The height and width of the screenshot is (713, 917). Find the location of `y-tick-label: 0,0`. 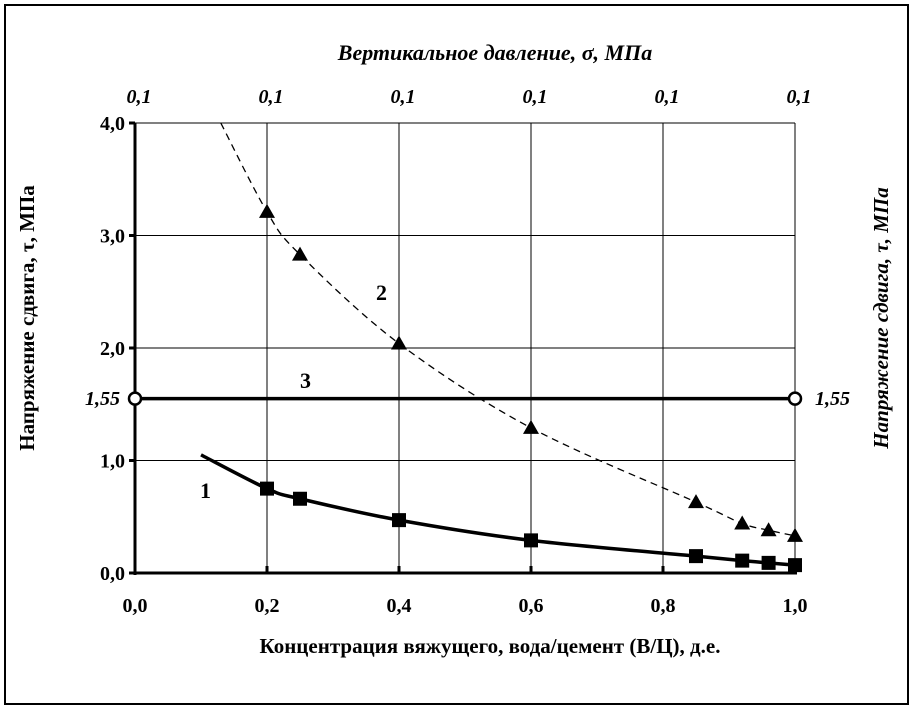

y-tick-label: 0,0 is located at coordinates (112, 574).